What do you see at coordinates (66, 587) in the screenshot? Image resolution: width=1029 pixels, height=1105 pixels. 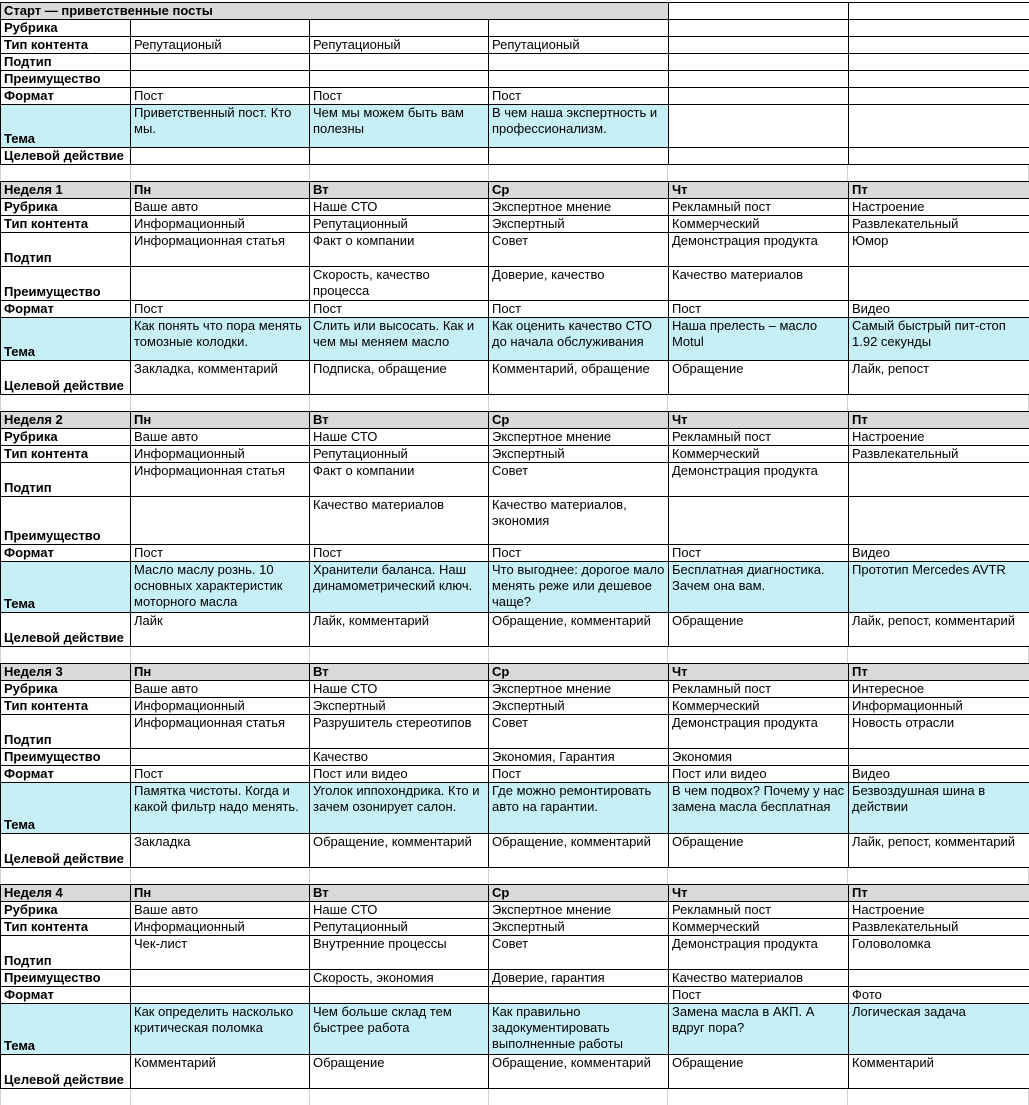 I see `row-label: Тема` at bounding box center [66, 587].